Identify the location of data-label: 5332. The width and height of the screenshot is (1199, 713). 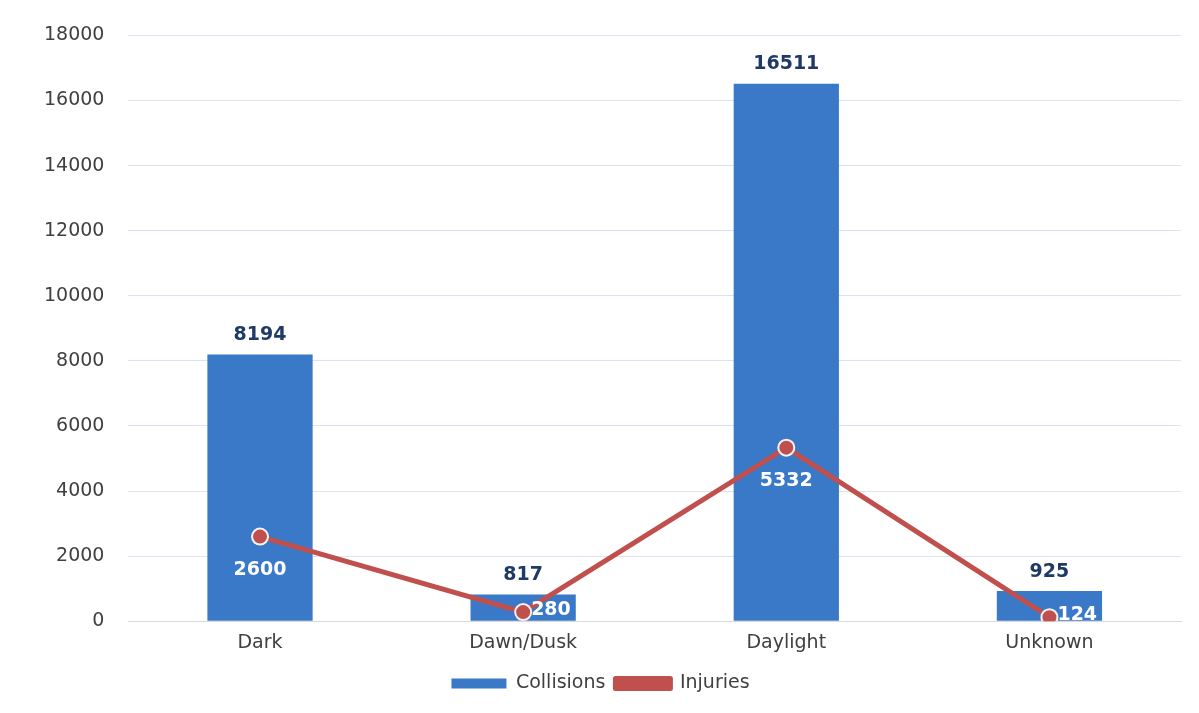
(786, 479).